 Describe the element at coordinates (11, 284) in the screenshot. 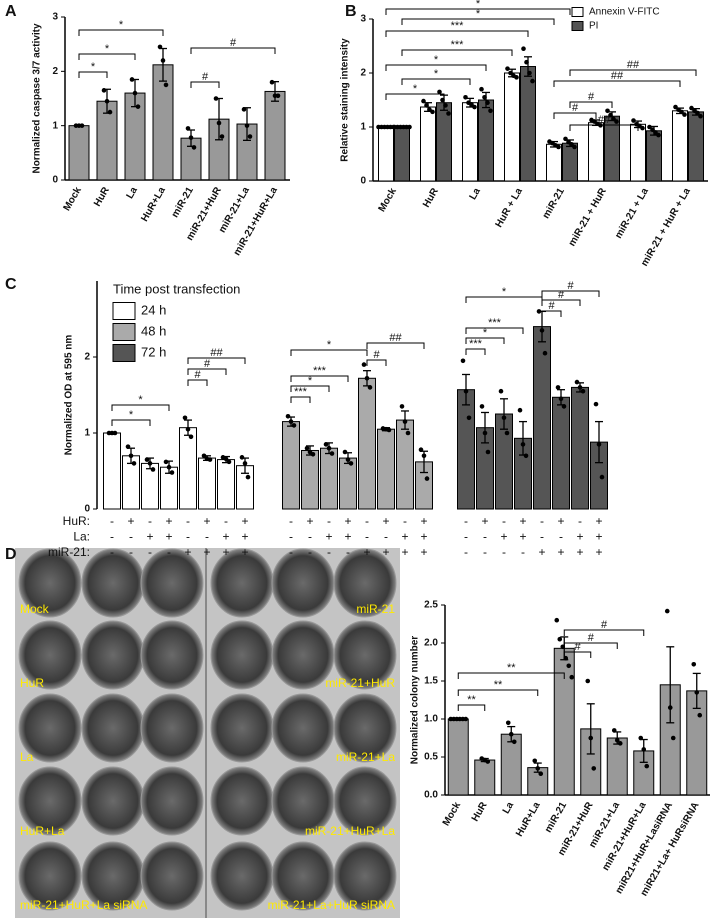

I see `panel-label: C` at that location.